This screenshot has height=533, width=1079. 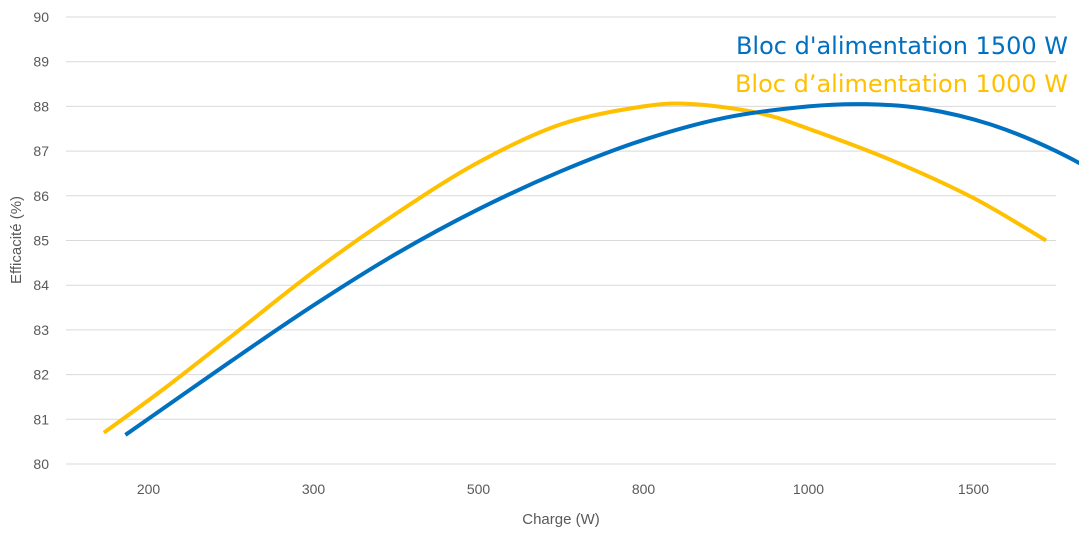 I want to click on y-tick-labels: 80 81 82 83 84 85 86 87 88 89 90, so click(x=41, y=240).